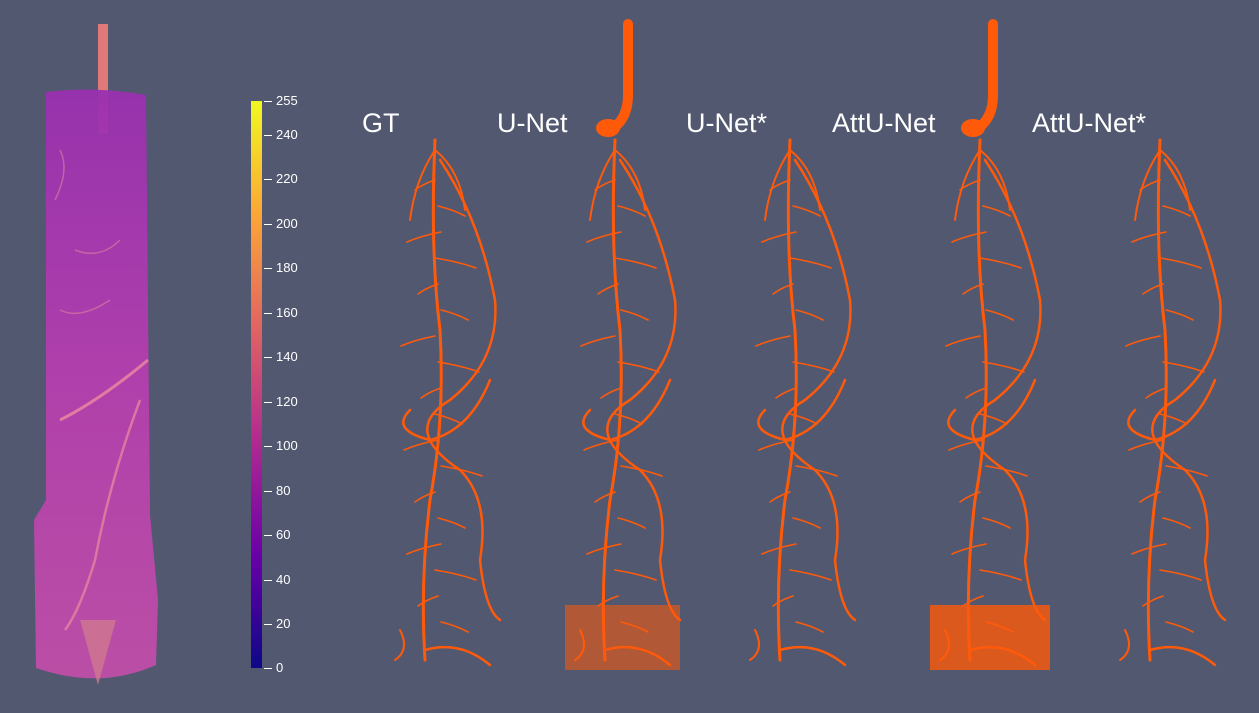 The width and height of the screenshot is (1259, 713). What do you see at coordinates (98, 652) in the screenshot?
I see `soil-column-tip` at bounding box center [98, 652].